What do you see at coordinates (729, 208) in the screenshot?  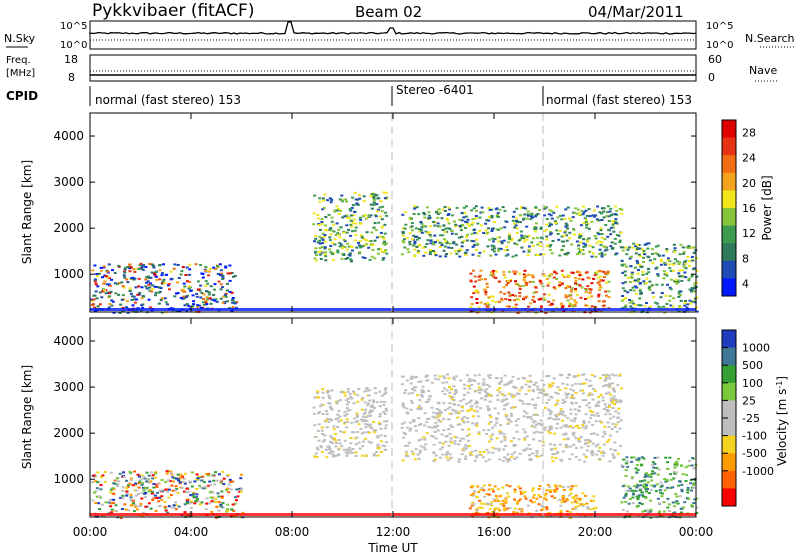 I see `power-colorbar-frame` at bounding box center [729, 208].